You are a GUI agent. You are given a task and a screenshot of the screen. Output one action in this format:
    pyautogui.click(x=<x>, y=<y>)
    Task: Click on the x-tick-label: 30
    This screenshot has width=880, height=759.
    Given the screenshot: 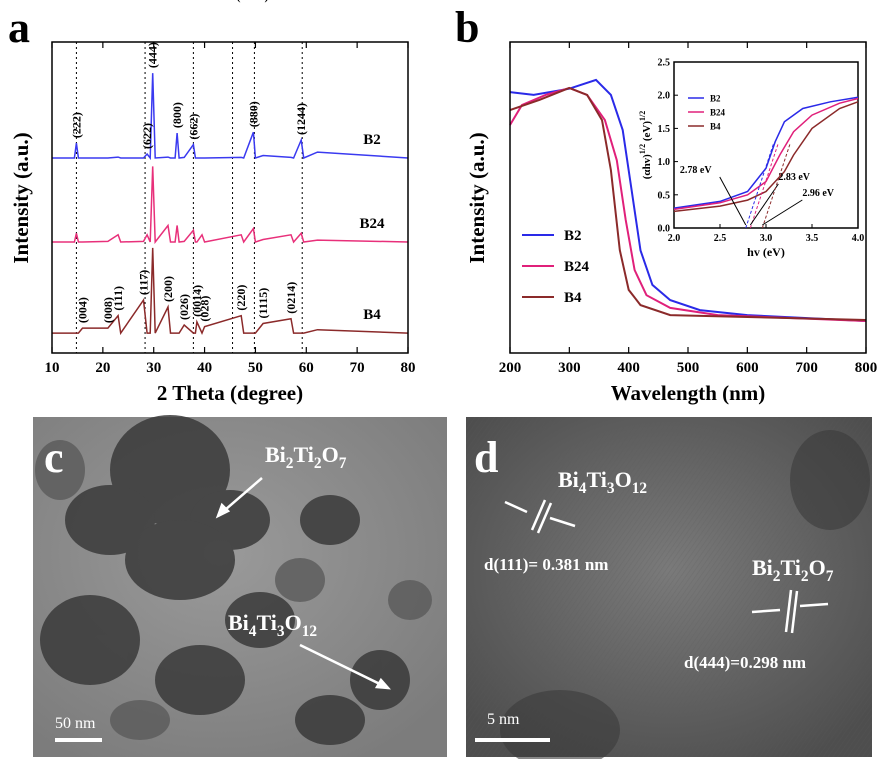 What is the action you would take?
    pyautogui.click(x=153, y=368)
    